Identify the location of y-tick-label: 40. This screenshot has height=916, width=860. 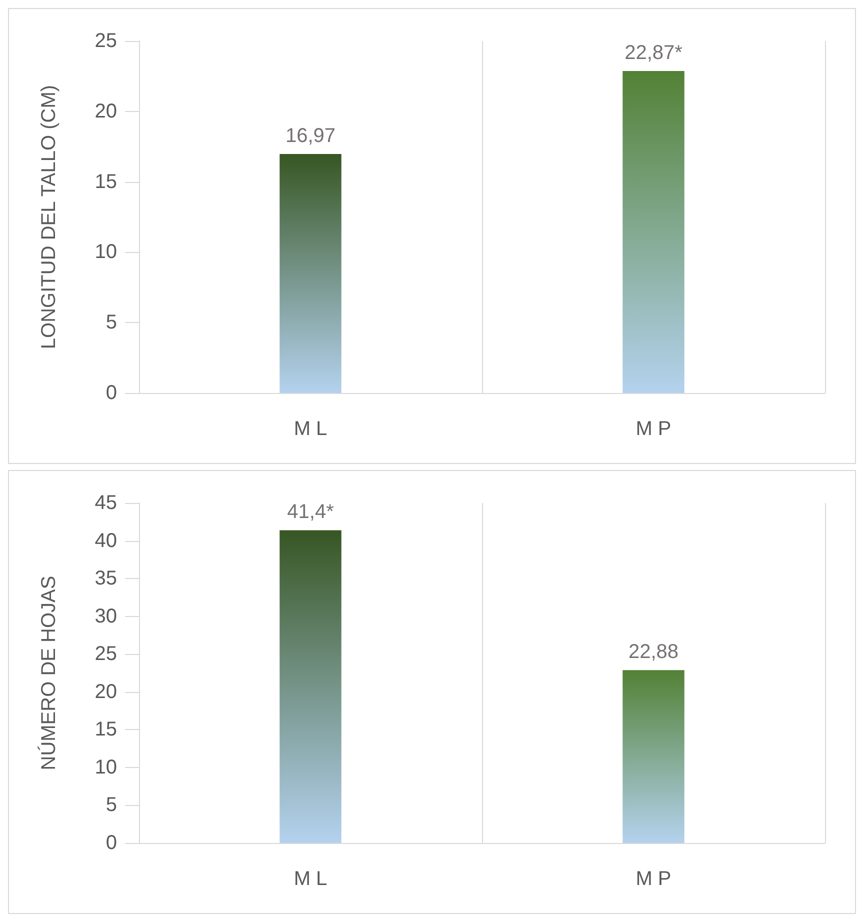
(105, 541).